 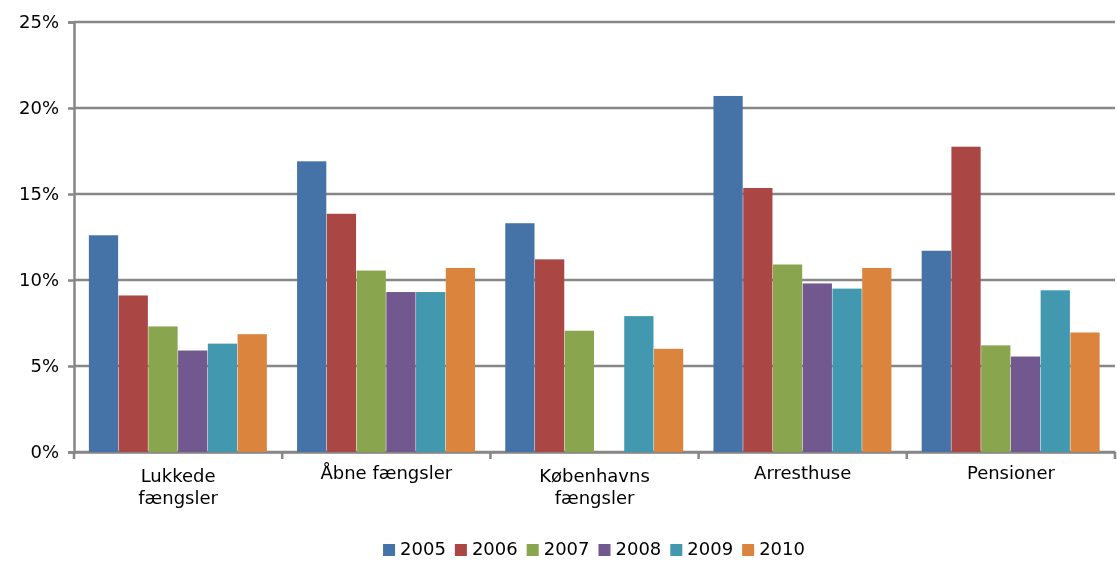 I want to click on y-tick-label: 0%, so click(x=44, y=452).